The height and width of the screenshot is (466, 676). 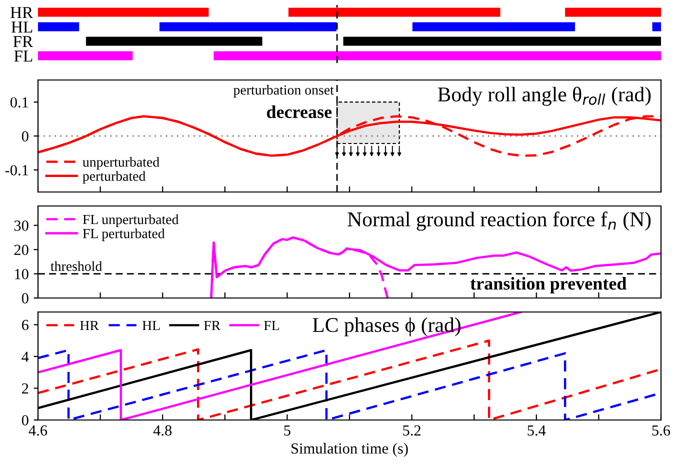 I want to click on y-tick-label: -0.1, so click(x=16, y=170).